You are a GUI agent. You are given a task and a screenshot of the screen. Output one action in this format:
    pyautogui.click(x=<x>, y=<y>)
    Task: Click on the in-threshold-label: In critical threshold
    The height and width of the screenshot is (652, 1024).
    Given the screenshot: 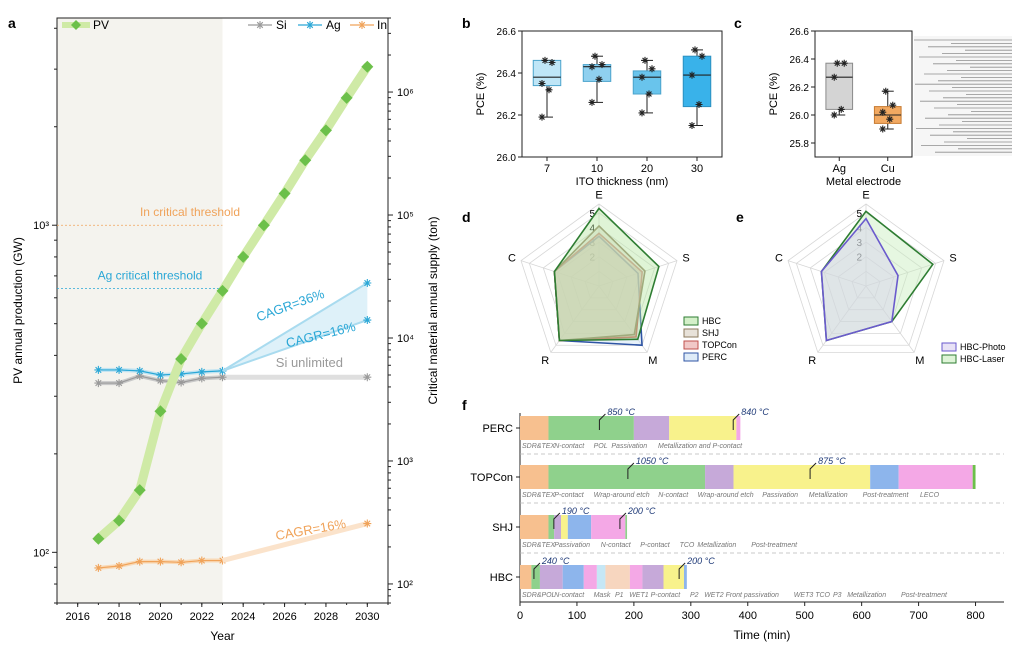 What is the action you would take?
    pyautogui.click(x=190, y=212)
    